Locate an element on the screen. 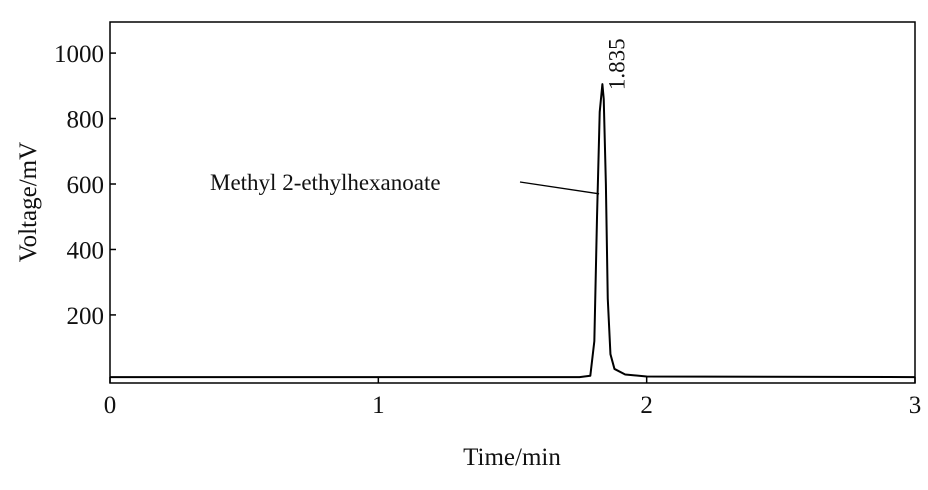 The height and width of the screenshot is (490, 928). y-tick-label: 600 is located at coordinates (86, 185).